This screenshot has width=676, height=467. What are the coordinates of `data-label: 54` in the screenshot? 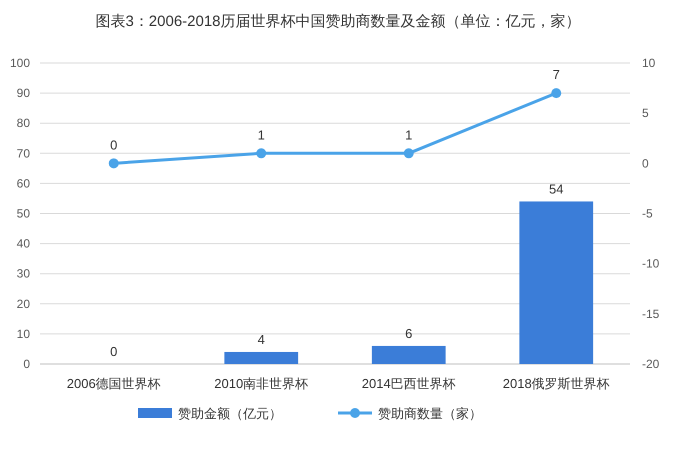 It's located at (556, 188).